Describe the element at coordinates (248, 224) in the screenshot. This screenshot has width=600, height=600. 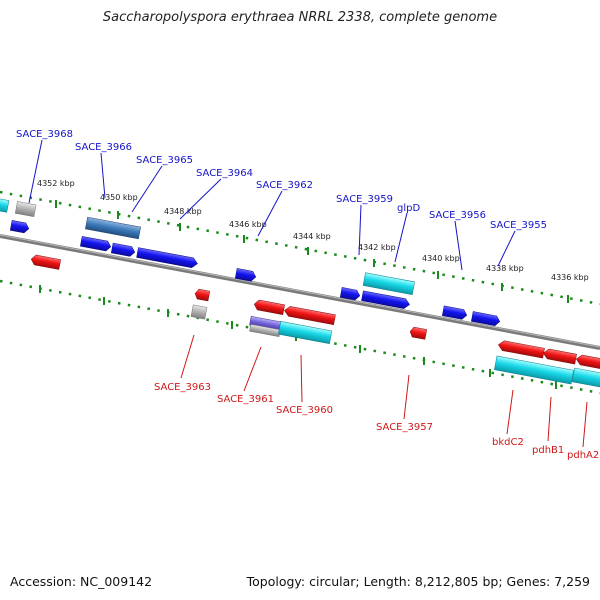
I see `kbp-label: 4346 kbp` at that location.